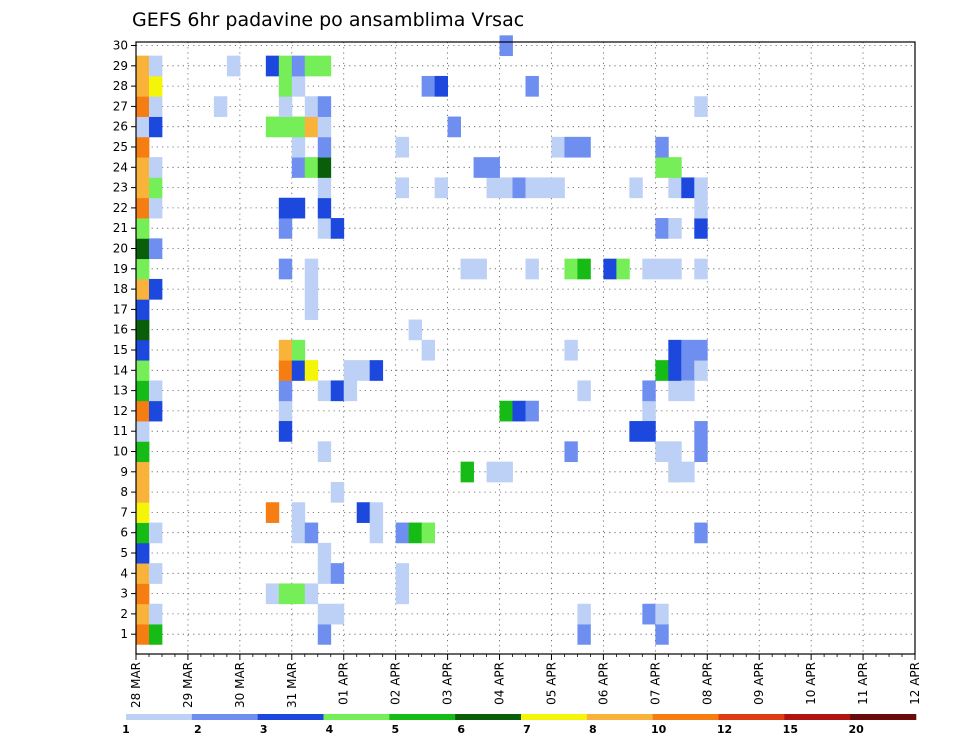 The image size is (960, 742). I want to click on y-tick-label: 5, so click(124, 553).